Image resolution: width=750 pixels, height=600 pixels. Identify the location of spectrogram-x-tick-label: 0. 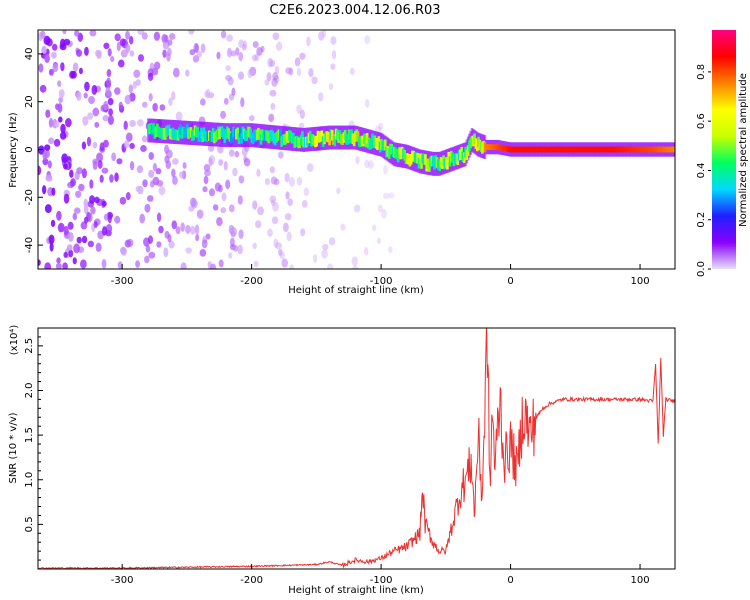
(510, 281).